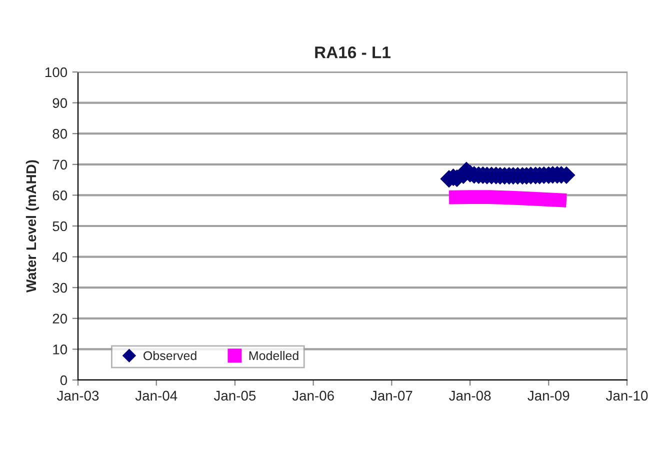  Describe the element at coordinates (60, 133) in the screenshot. I see `y-tick-label: 80` at that location.